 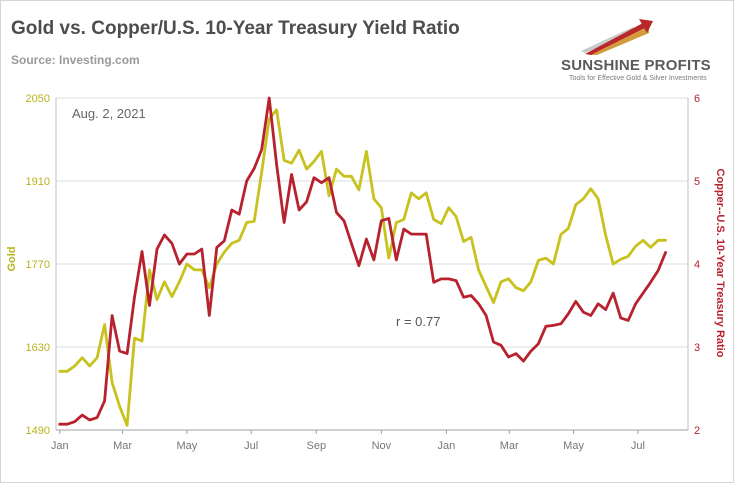 I want to click on logo-arrow-icon, so click(x=617, y=37).